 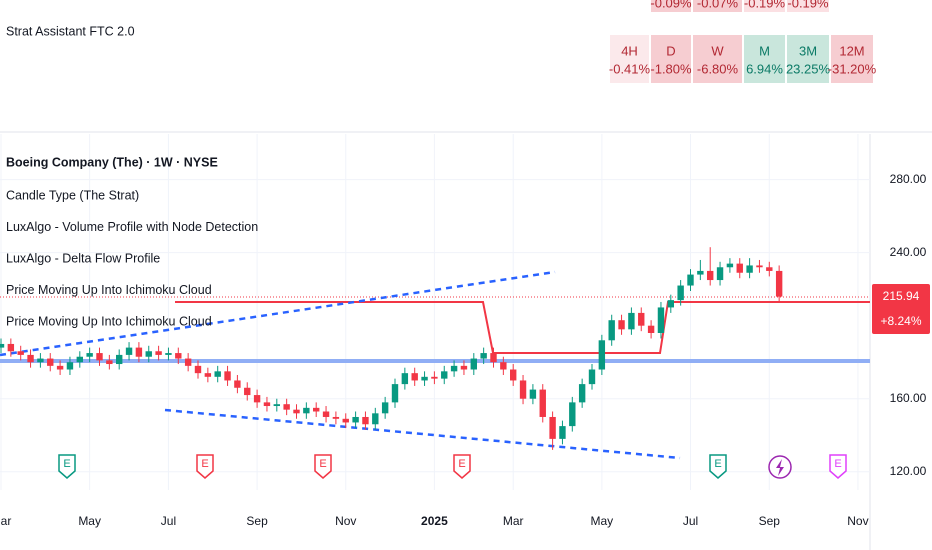 I want to click on table-value: -0.07%, so click(x=718, y=5).